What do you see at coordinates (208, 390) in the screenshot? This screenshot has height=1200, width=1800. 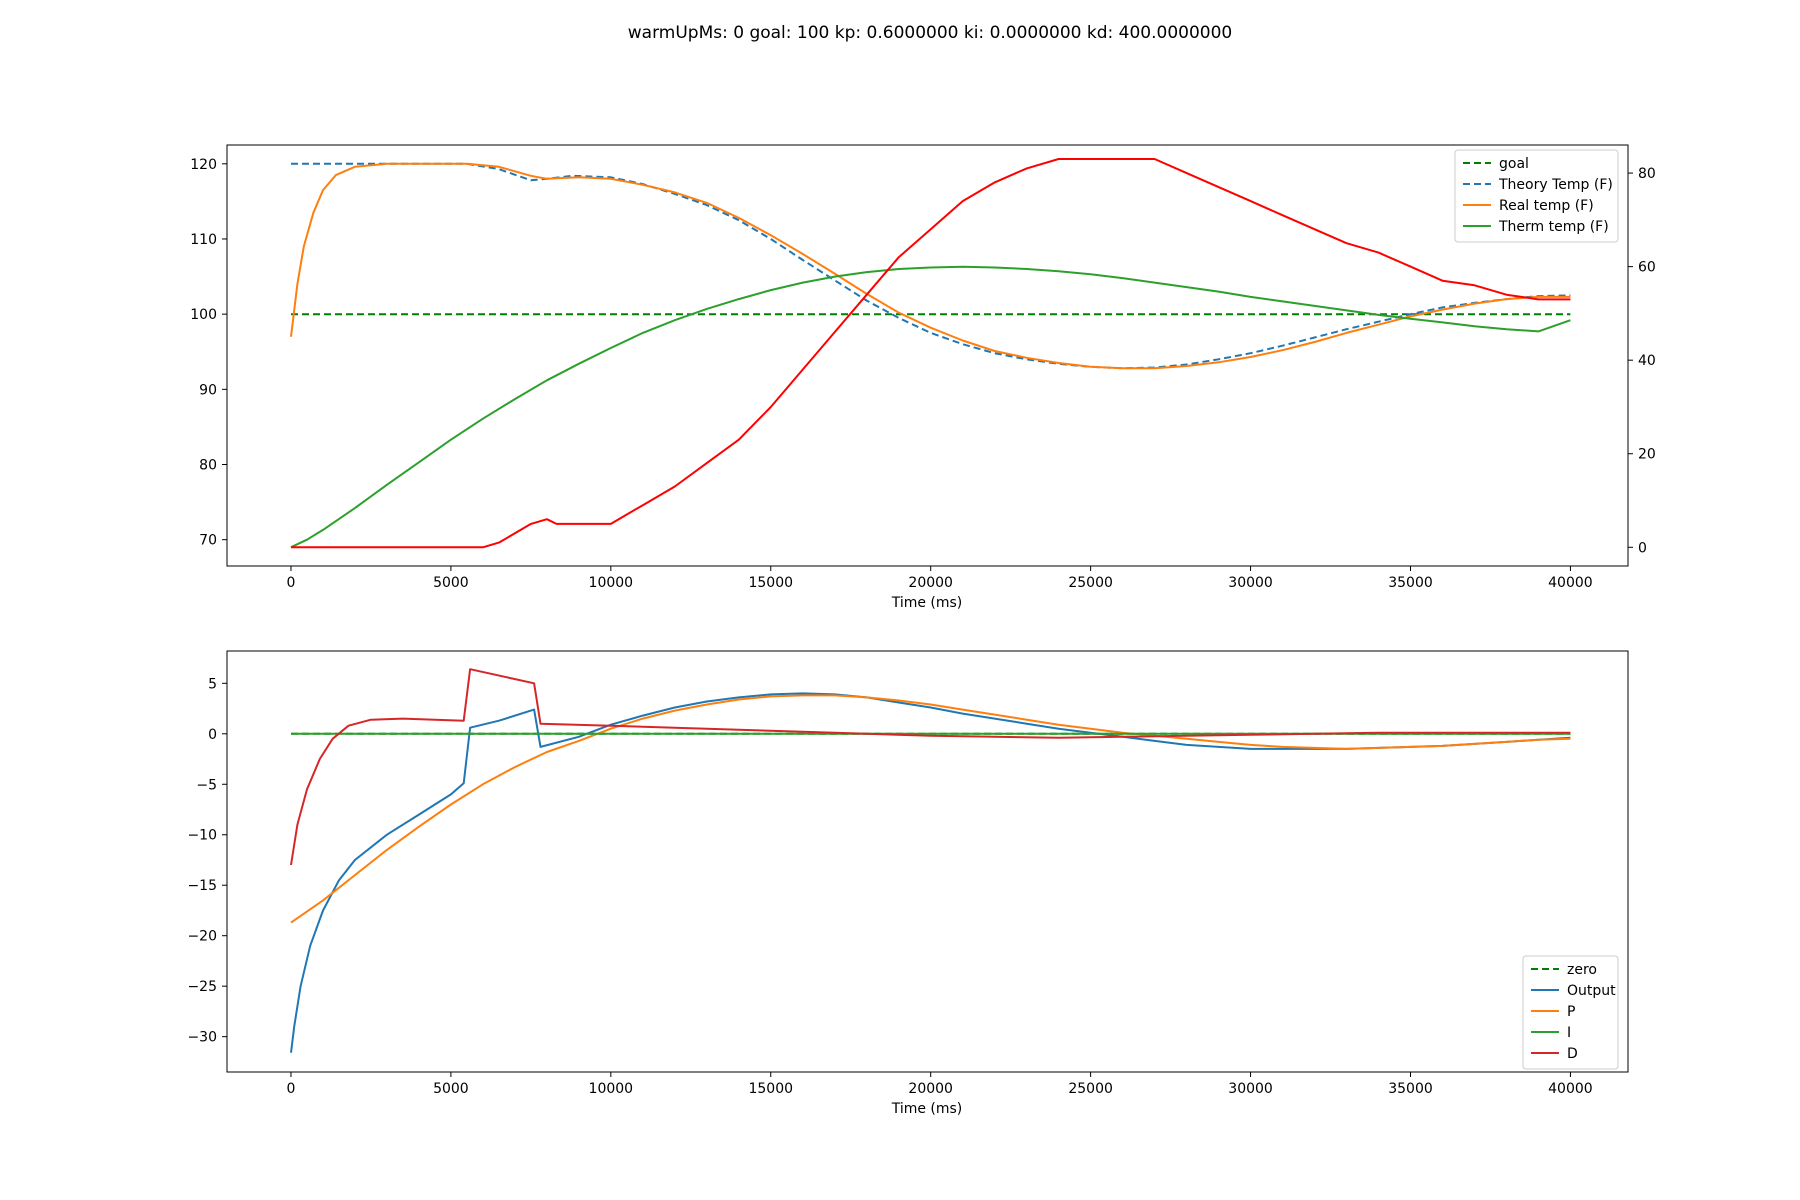 I see `top-ytick-label: 90` at bounding box center [208, 390].